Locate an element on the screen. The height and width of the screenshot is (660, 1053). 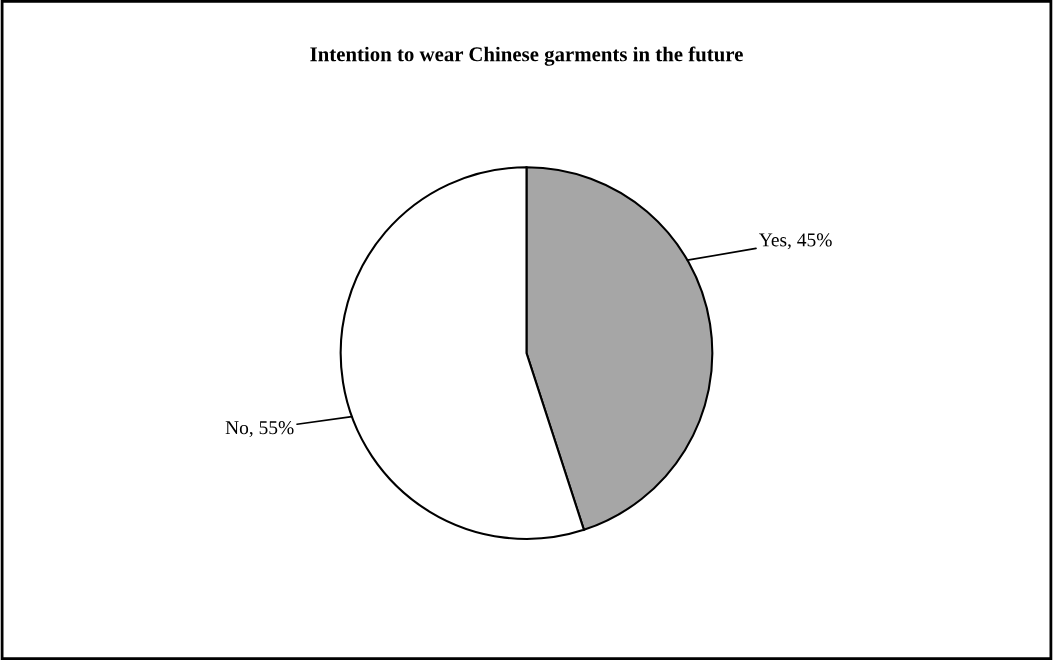
chart-title: Intention to wear Chinese garments in the future is located at coordinates (526, 56).